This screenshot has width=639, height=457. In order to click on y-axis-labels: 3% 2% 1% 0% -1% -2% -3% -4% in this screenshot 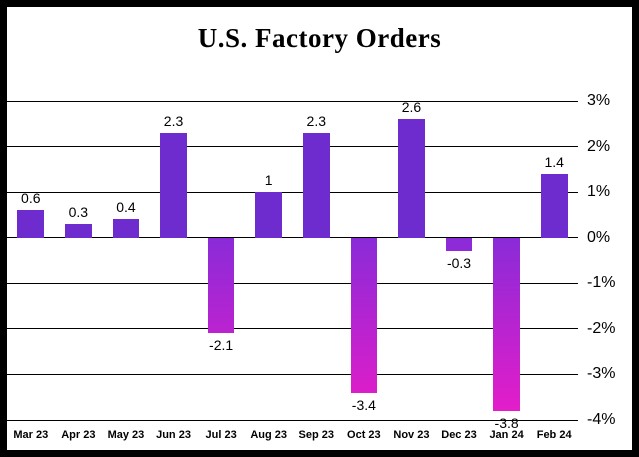, I will do `click(605, 260)`.